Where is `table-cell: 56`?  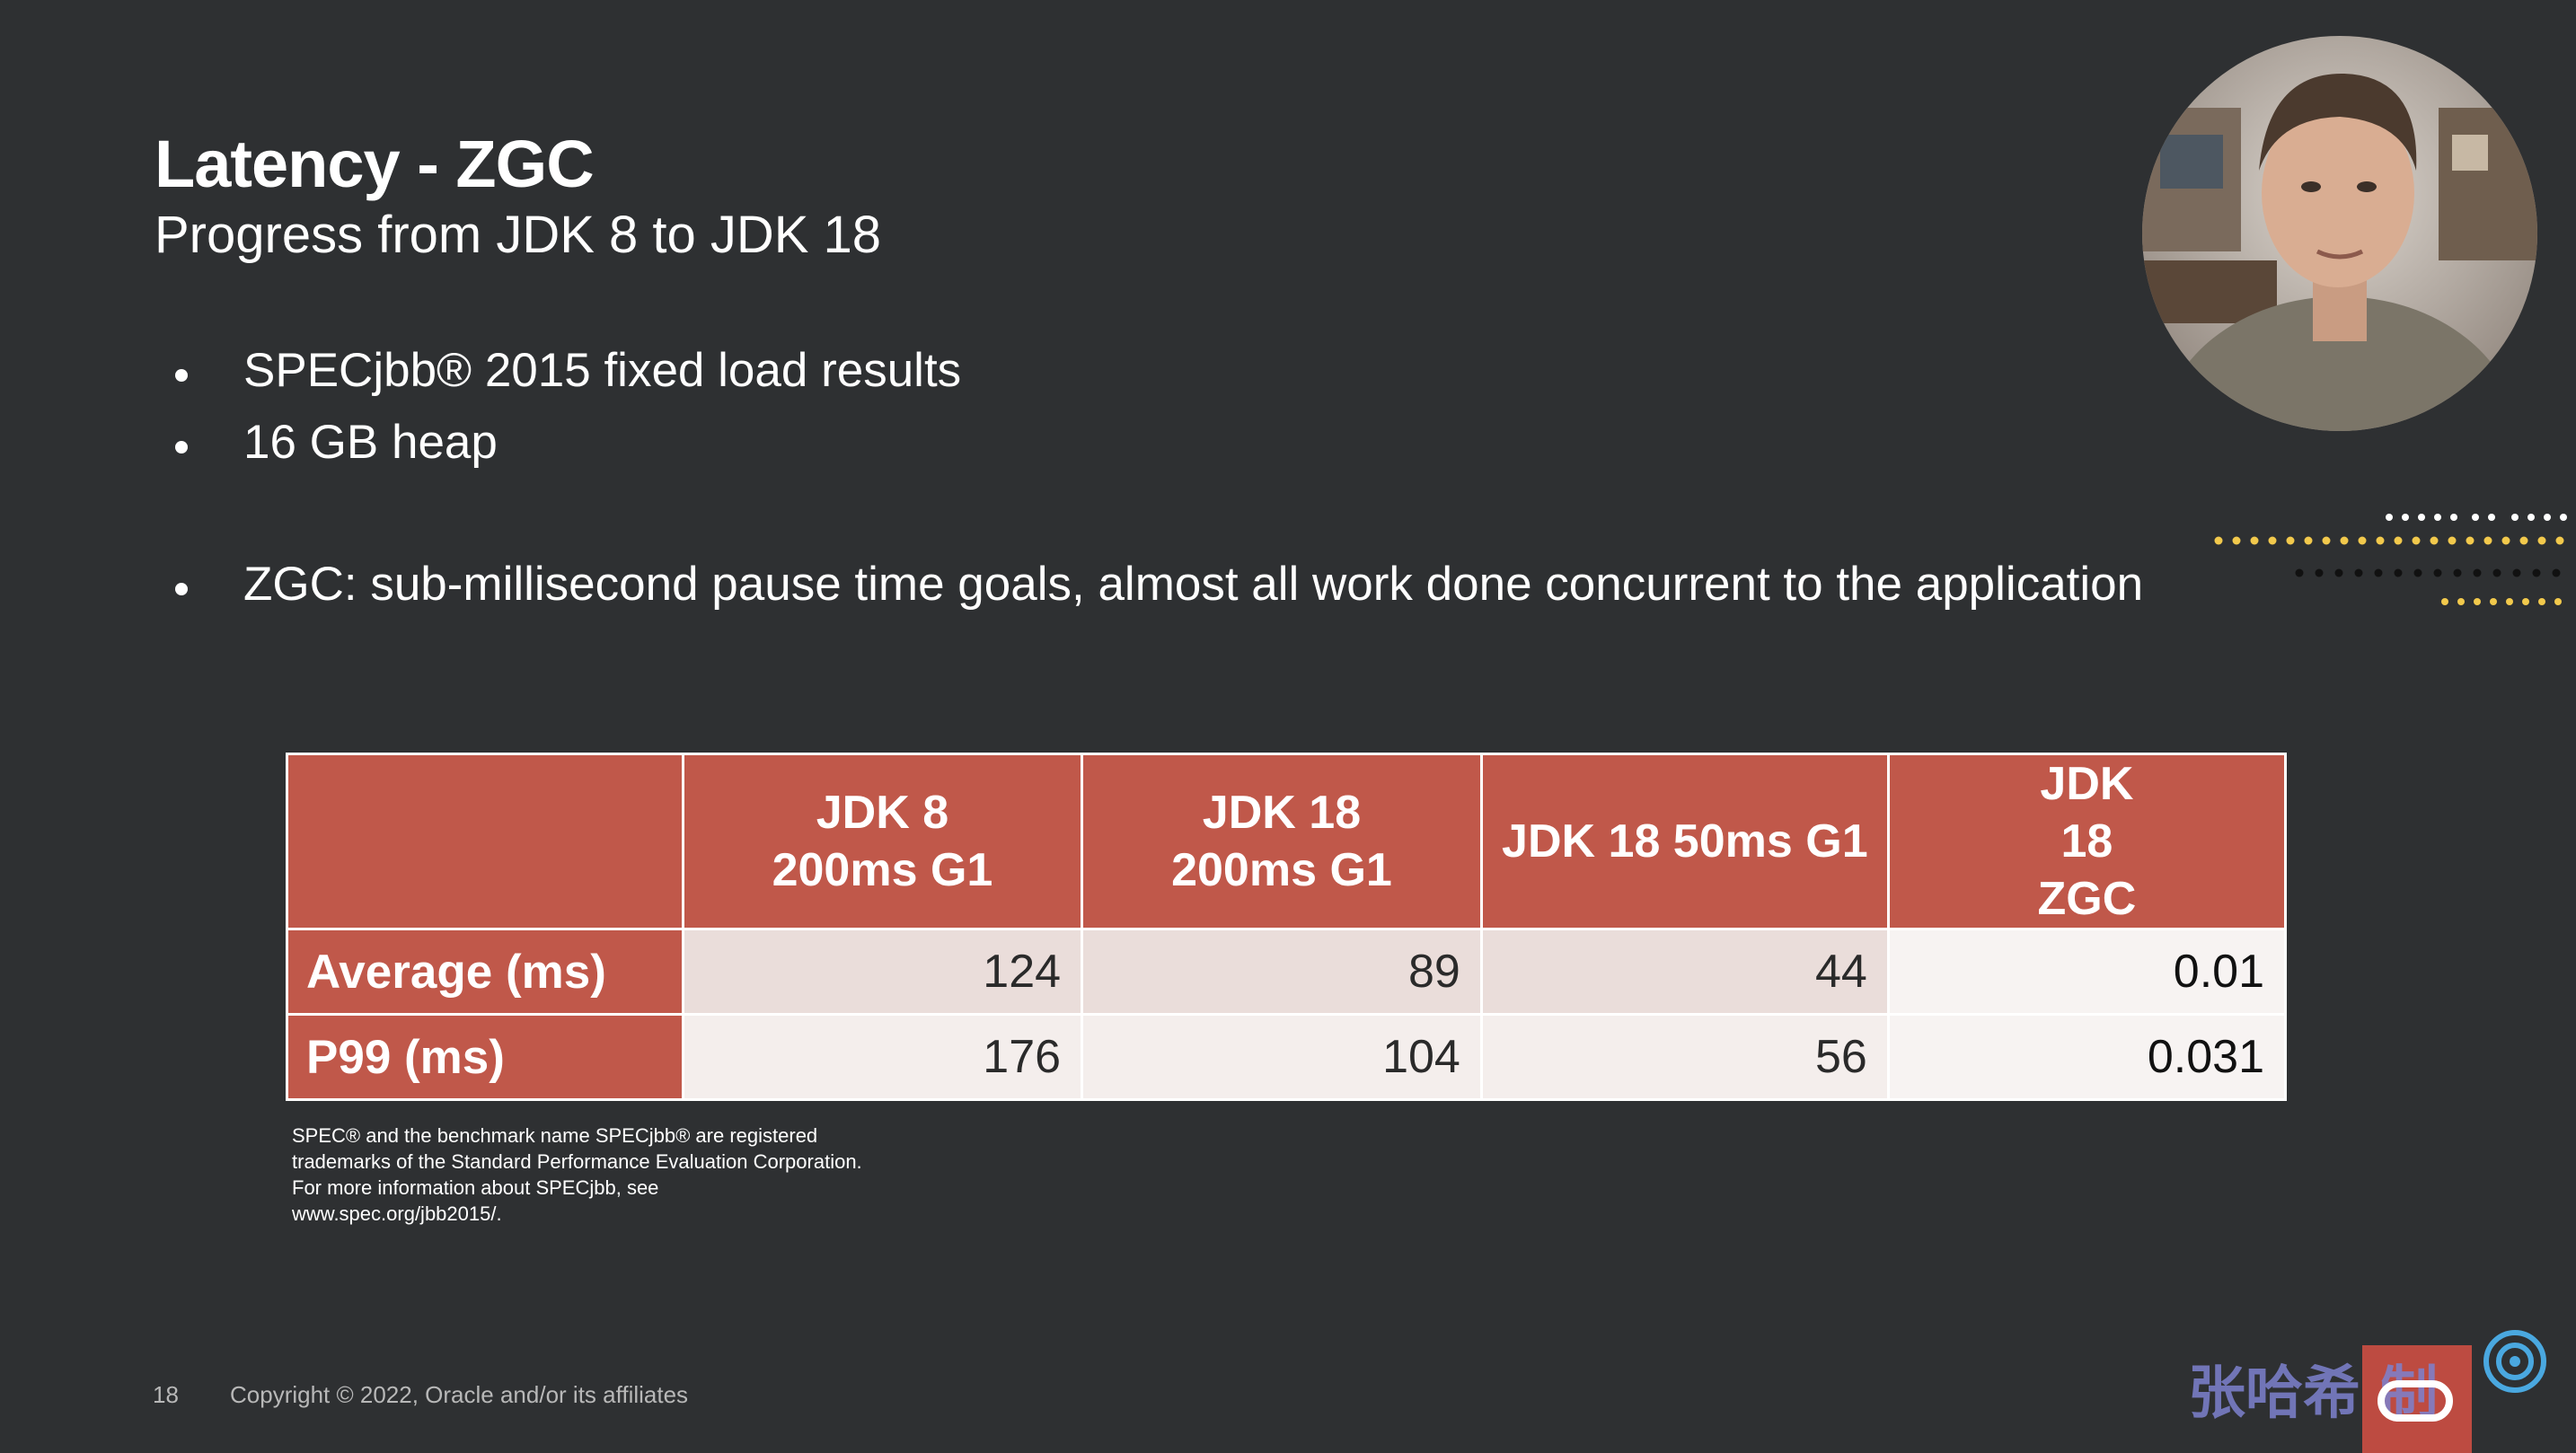
table-cell: 56 is located at coordinates (1684, 1057).